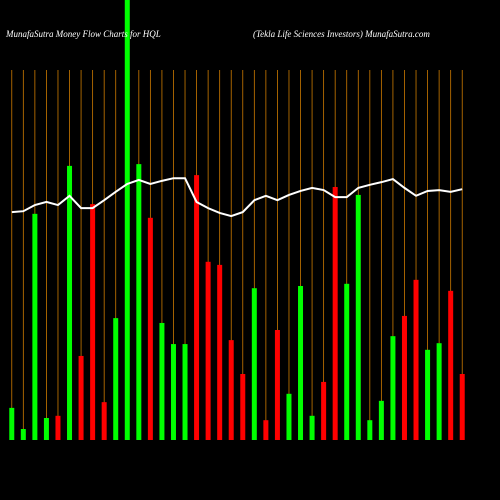 The width and height of the screenshot is (500, 500). Describe the element at coordinates (237, 197) in the screenshot. I see `price-line` at that location.